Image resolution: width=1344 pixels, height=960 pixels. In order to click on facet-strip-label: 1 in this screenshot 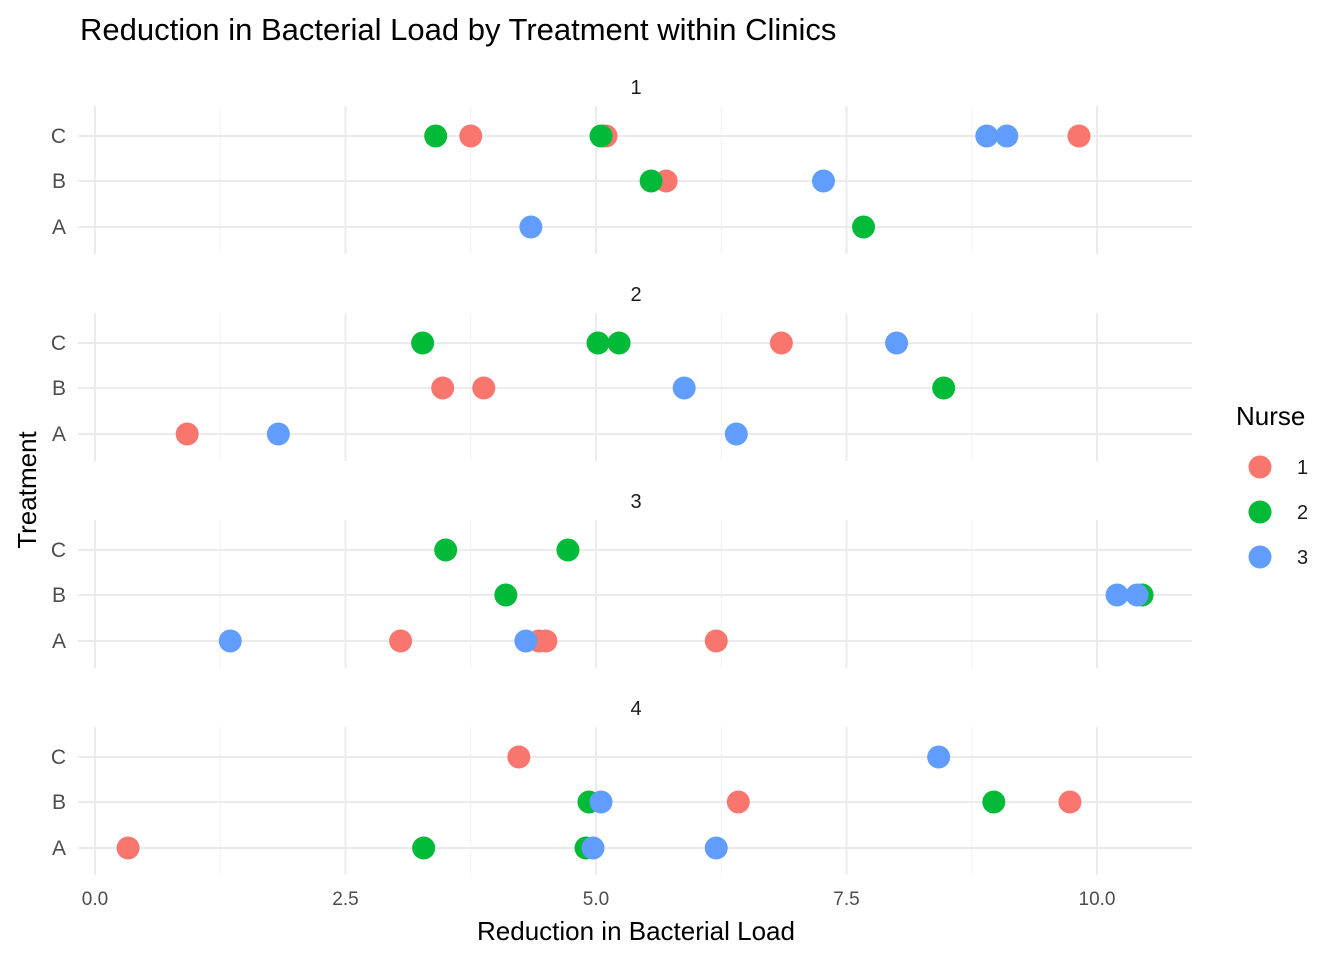, I will do `click(635, 88)`.